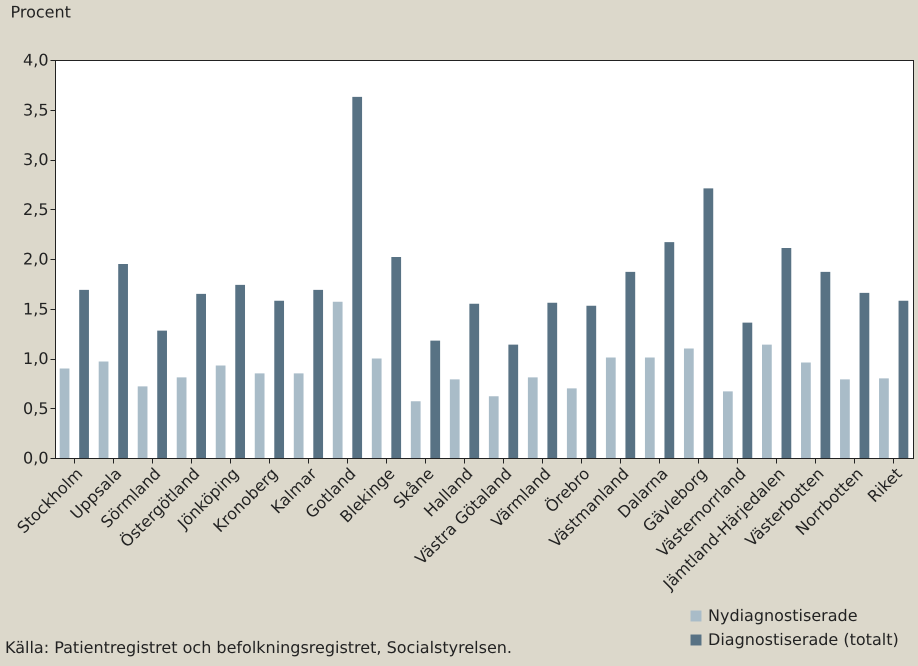 The height and width of the screenshot is (666, 918). What do you see at coordinates (35, 259) in the screenshot?
I see `y-tick-label: 2,0` at bounding box center [35, 259].